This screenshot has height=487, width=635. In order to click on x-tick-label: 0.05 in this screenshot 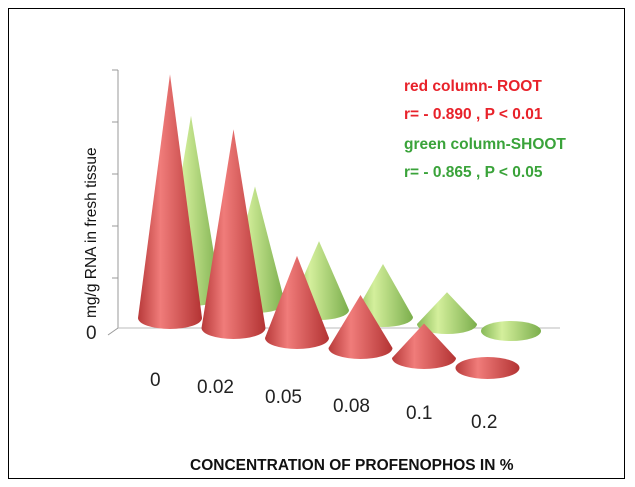, I will do `click(283, 397)`.